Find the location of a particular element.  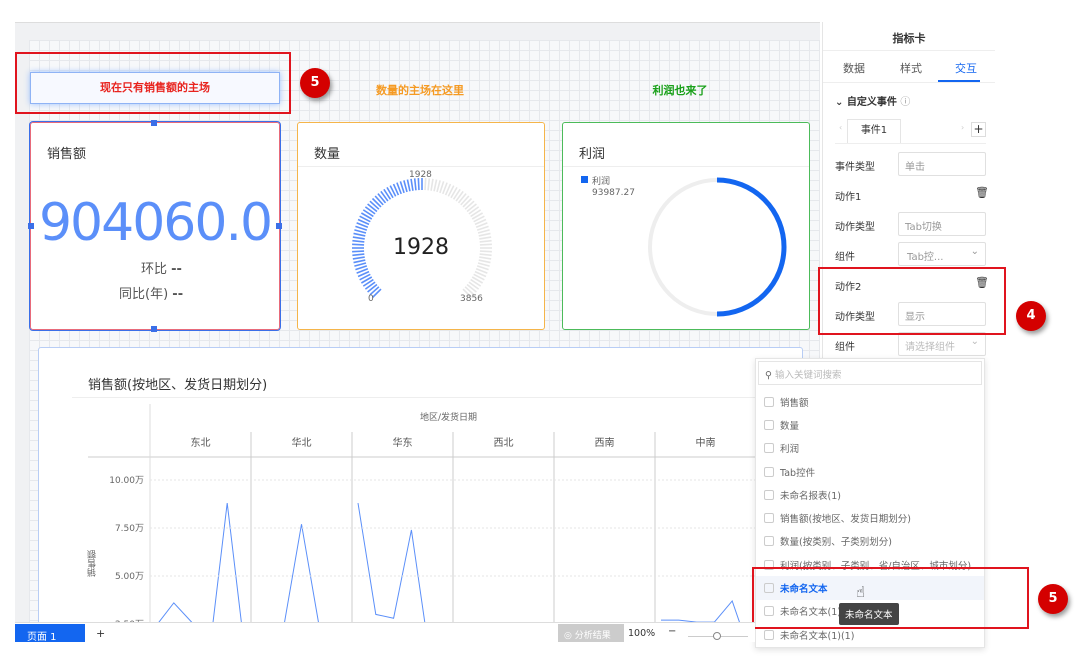

event-tab-1: 事件1 is located at coordinates (874, 131).